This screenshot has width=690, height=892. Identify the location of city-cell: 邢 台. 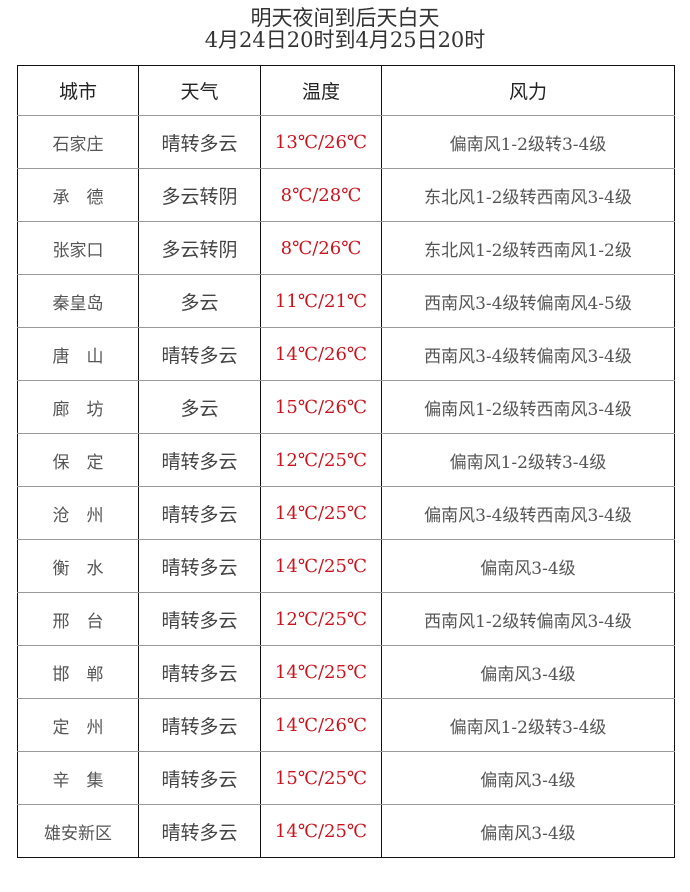
(78, 619).